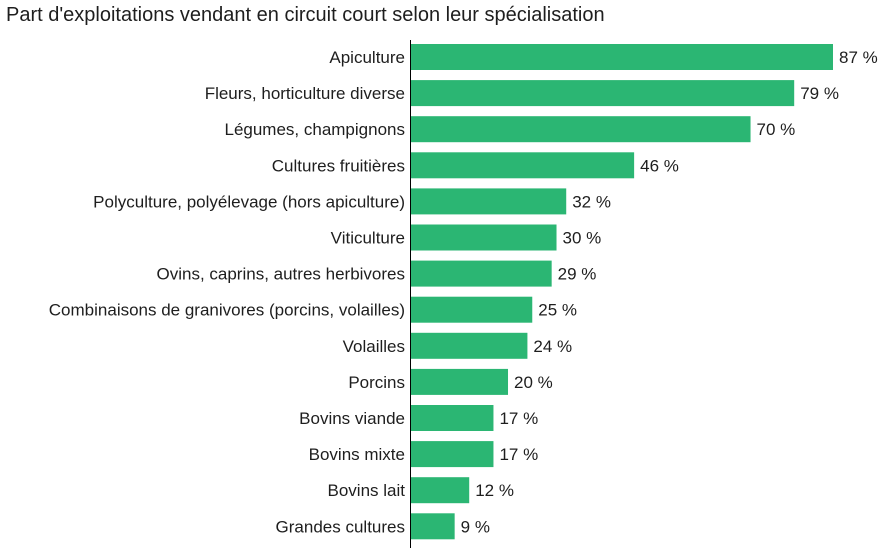  I want to click on bar-polyculture-polyelevage-hors-apiculture, so click(489, 201).